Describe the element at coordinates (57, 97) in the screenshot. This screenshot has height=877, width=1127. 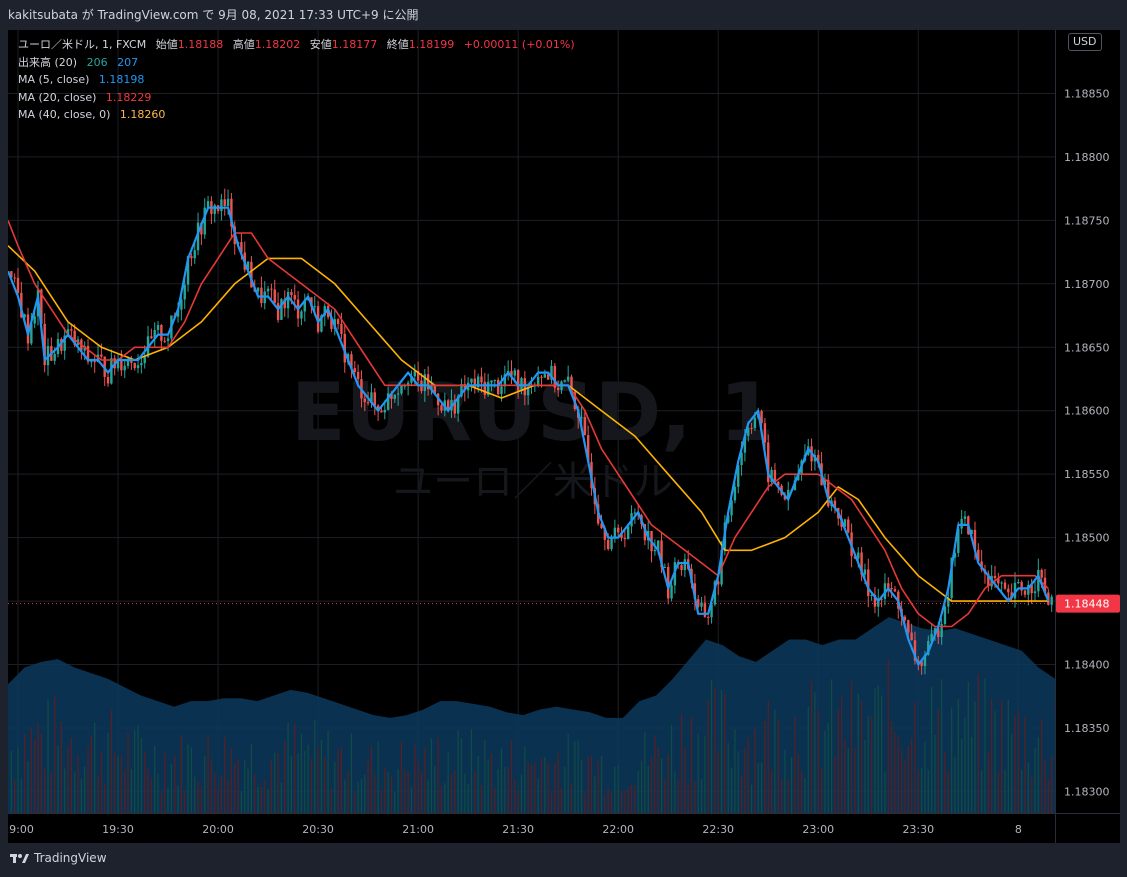
I see `ma20-label: MA (20, close)` at that location.